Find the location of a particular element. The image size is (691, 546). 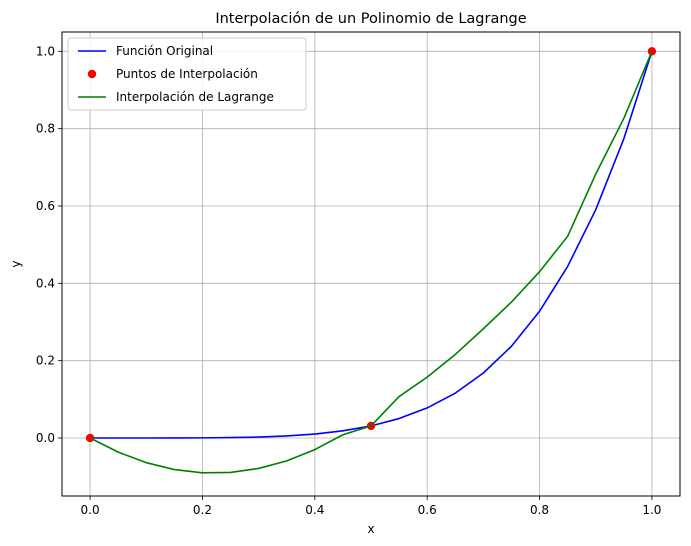

x-tick-label: 0.8 is located at coordinates (539, 510).